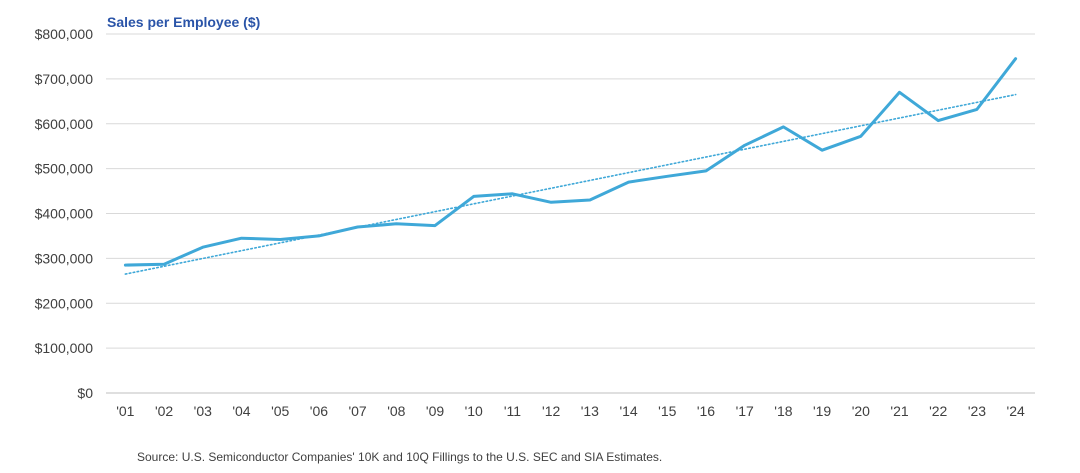 The image size is (1080, 473). I want to click on y-tick-label: $100,000, so click(64, 348).